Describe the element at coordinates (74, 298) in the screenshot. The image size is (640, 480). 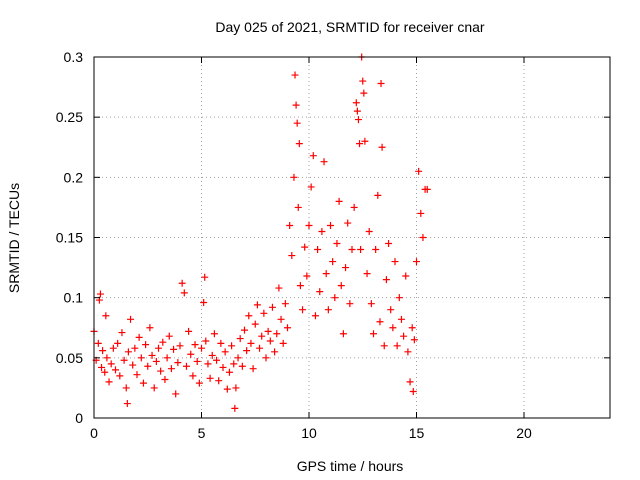
I see `y-tick-label: 0.1` at that location.